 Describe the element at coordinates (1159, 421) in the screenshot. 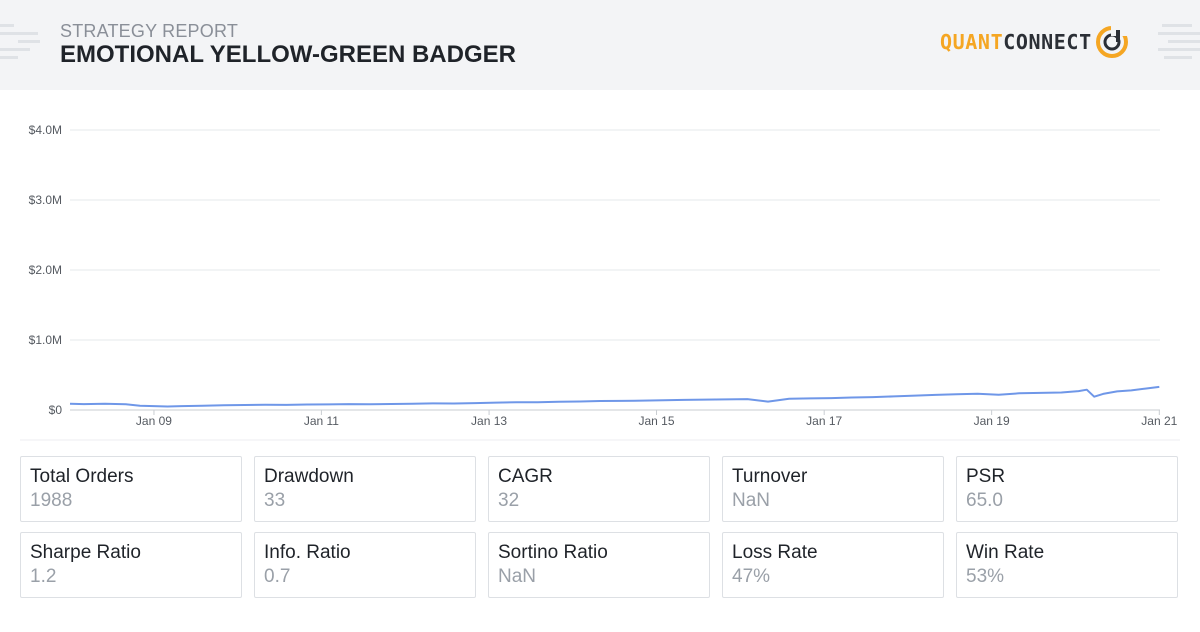

I see `x-tick-label: Jan 21` at that location.